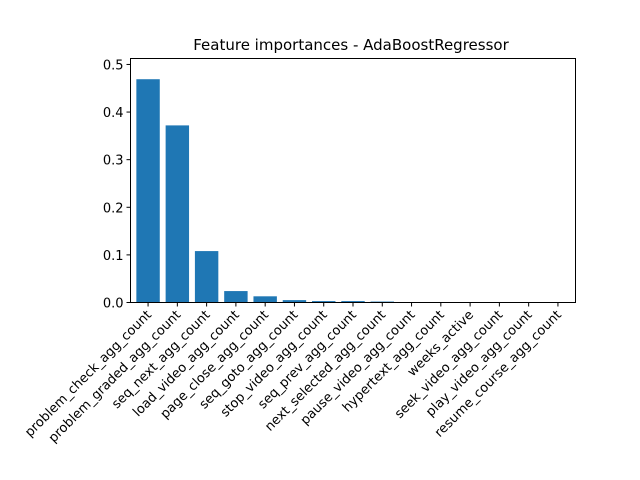  I want to click on chart-title: Feature importances - AdaBoostRegressor, so click(351, 45).